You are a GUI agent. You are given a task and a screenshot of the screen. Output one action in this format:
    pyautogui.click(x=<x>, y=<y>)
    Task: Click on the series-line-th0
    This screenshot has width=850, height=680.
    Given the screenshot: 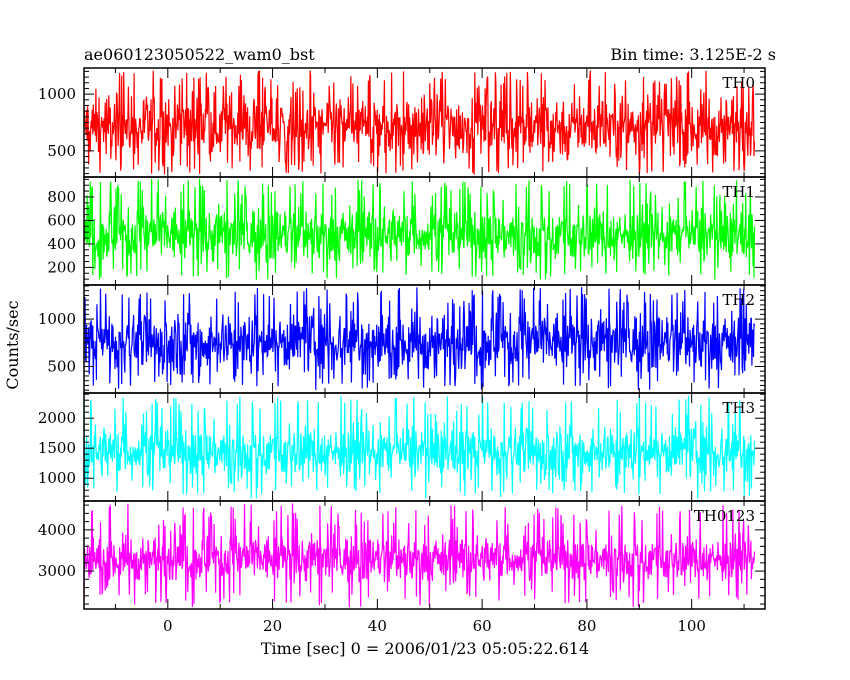 What is the action you would take?
    pyautogui.click(x=419, y=122)
    